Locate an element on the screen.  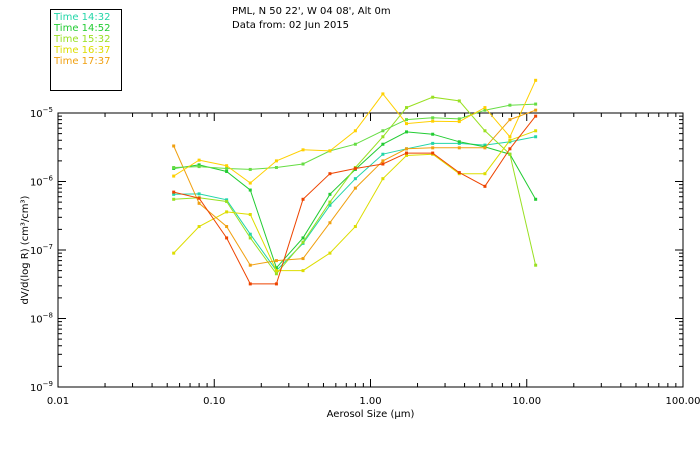
x-tick-label: 10.00 is located at coordinates (526, 401).